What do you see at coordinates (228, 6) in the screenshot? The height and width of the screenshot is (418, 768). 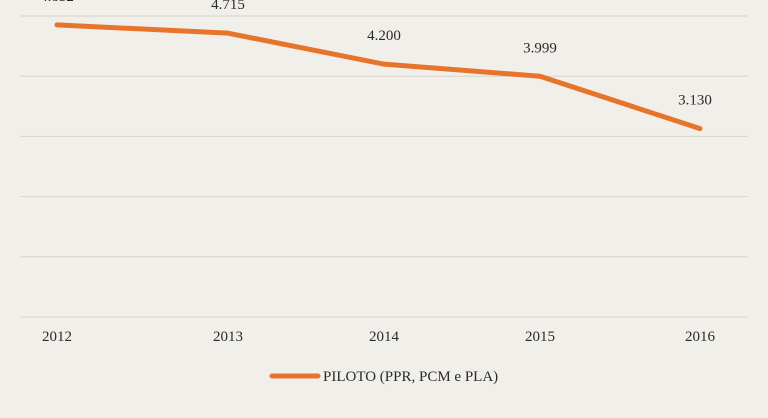 I see `data-label: 4.715` at bounding box center [228, 6].